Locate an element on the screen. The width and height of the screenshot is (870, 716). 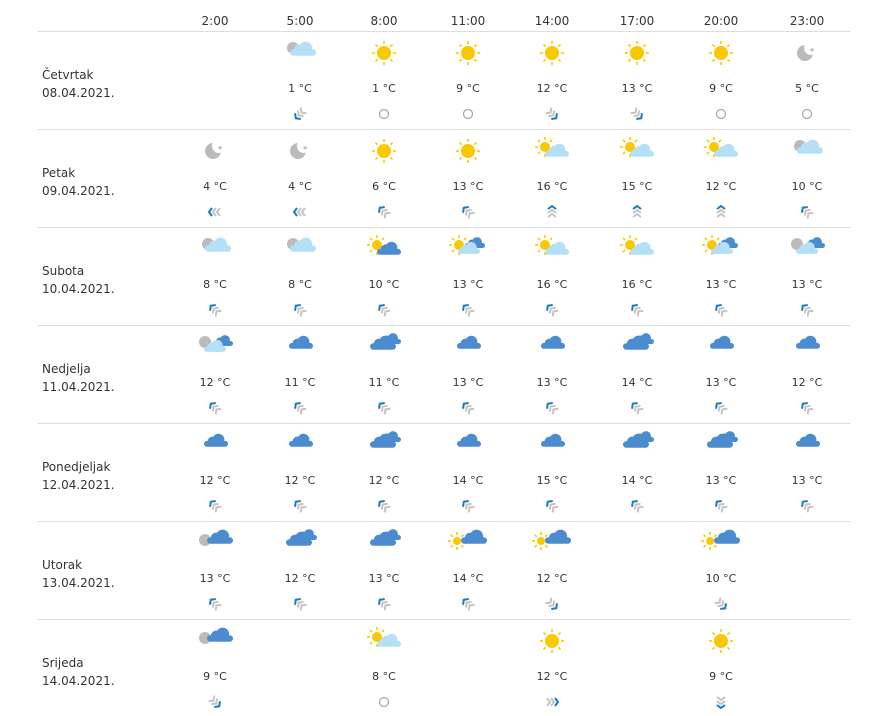
hour-header: 14:00 is located at coordinates (552, 21).